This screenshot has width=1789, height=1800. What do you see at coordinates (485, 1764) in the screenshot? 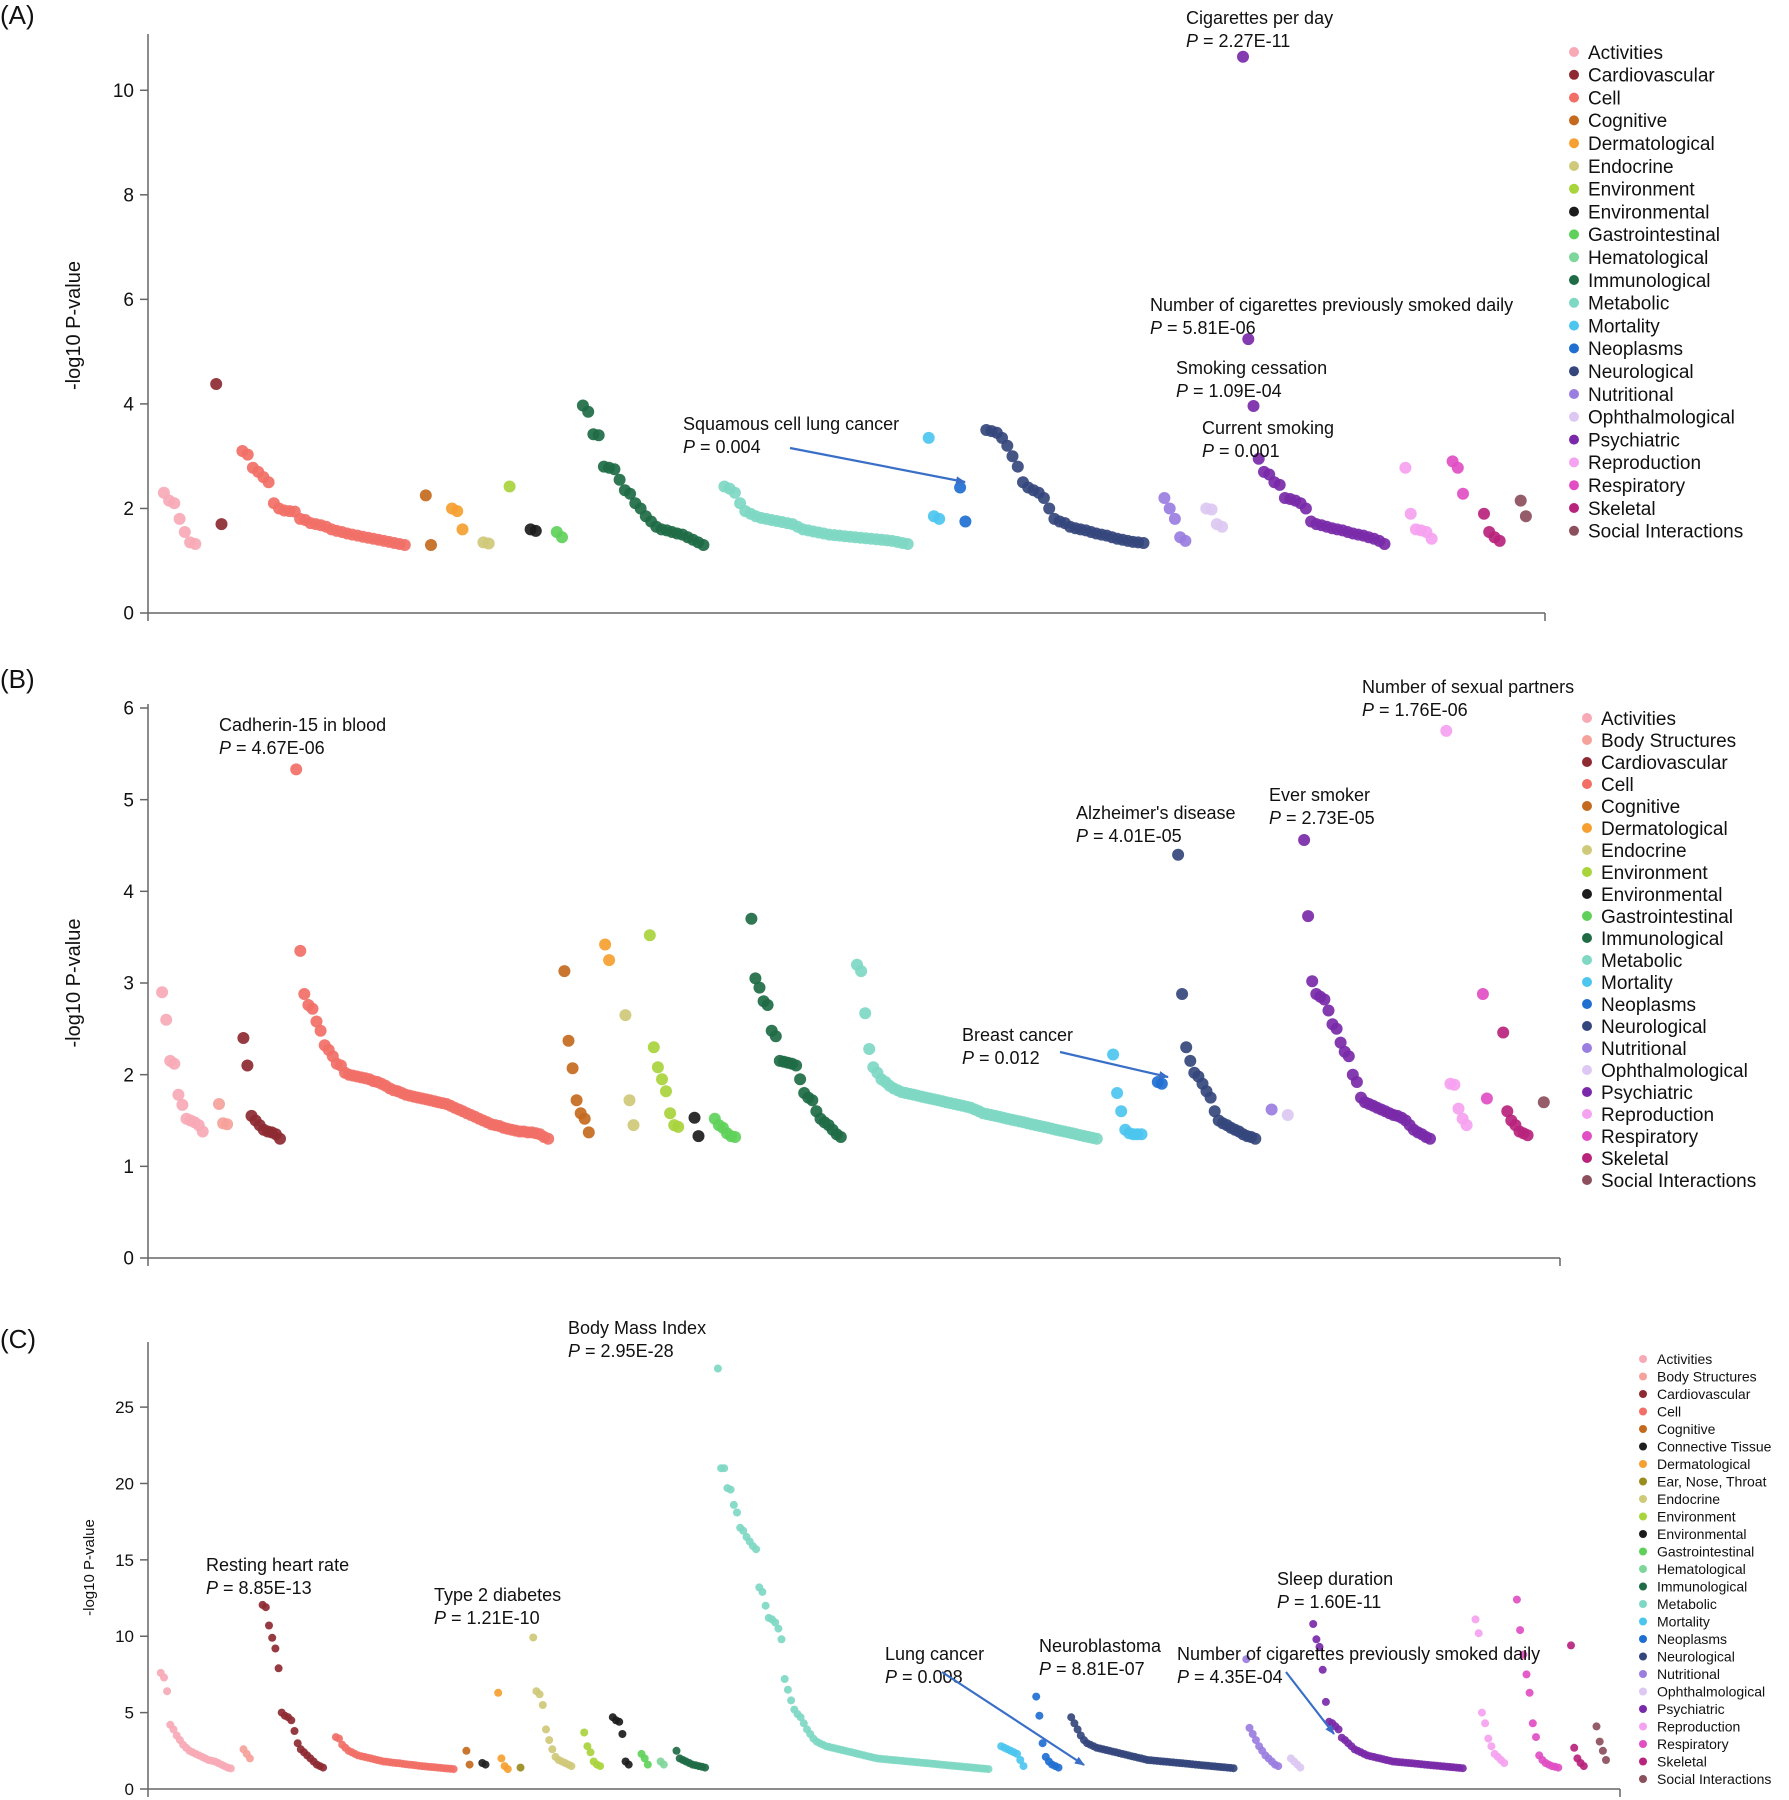
I see `point-connective-tissue` at bounding box center [485, 1764].